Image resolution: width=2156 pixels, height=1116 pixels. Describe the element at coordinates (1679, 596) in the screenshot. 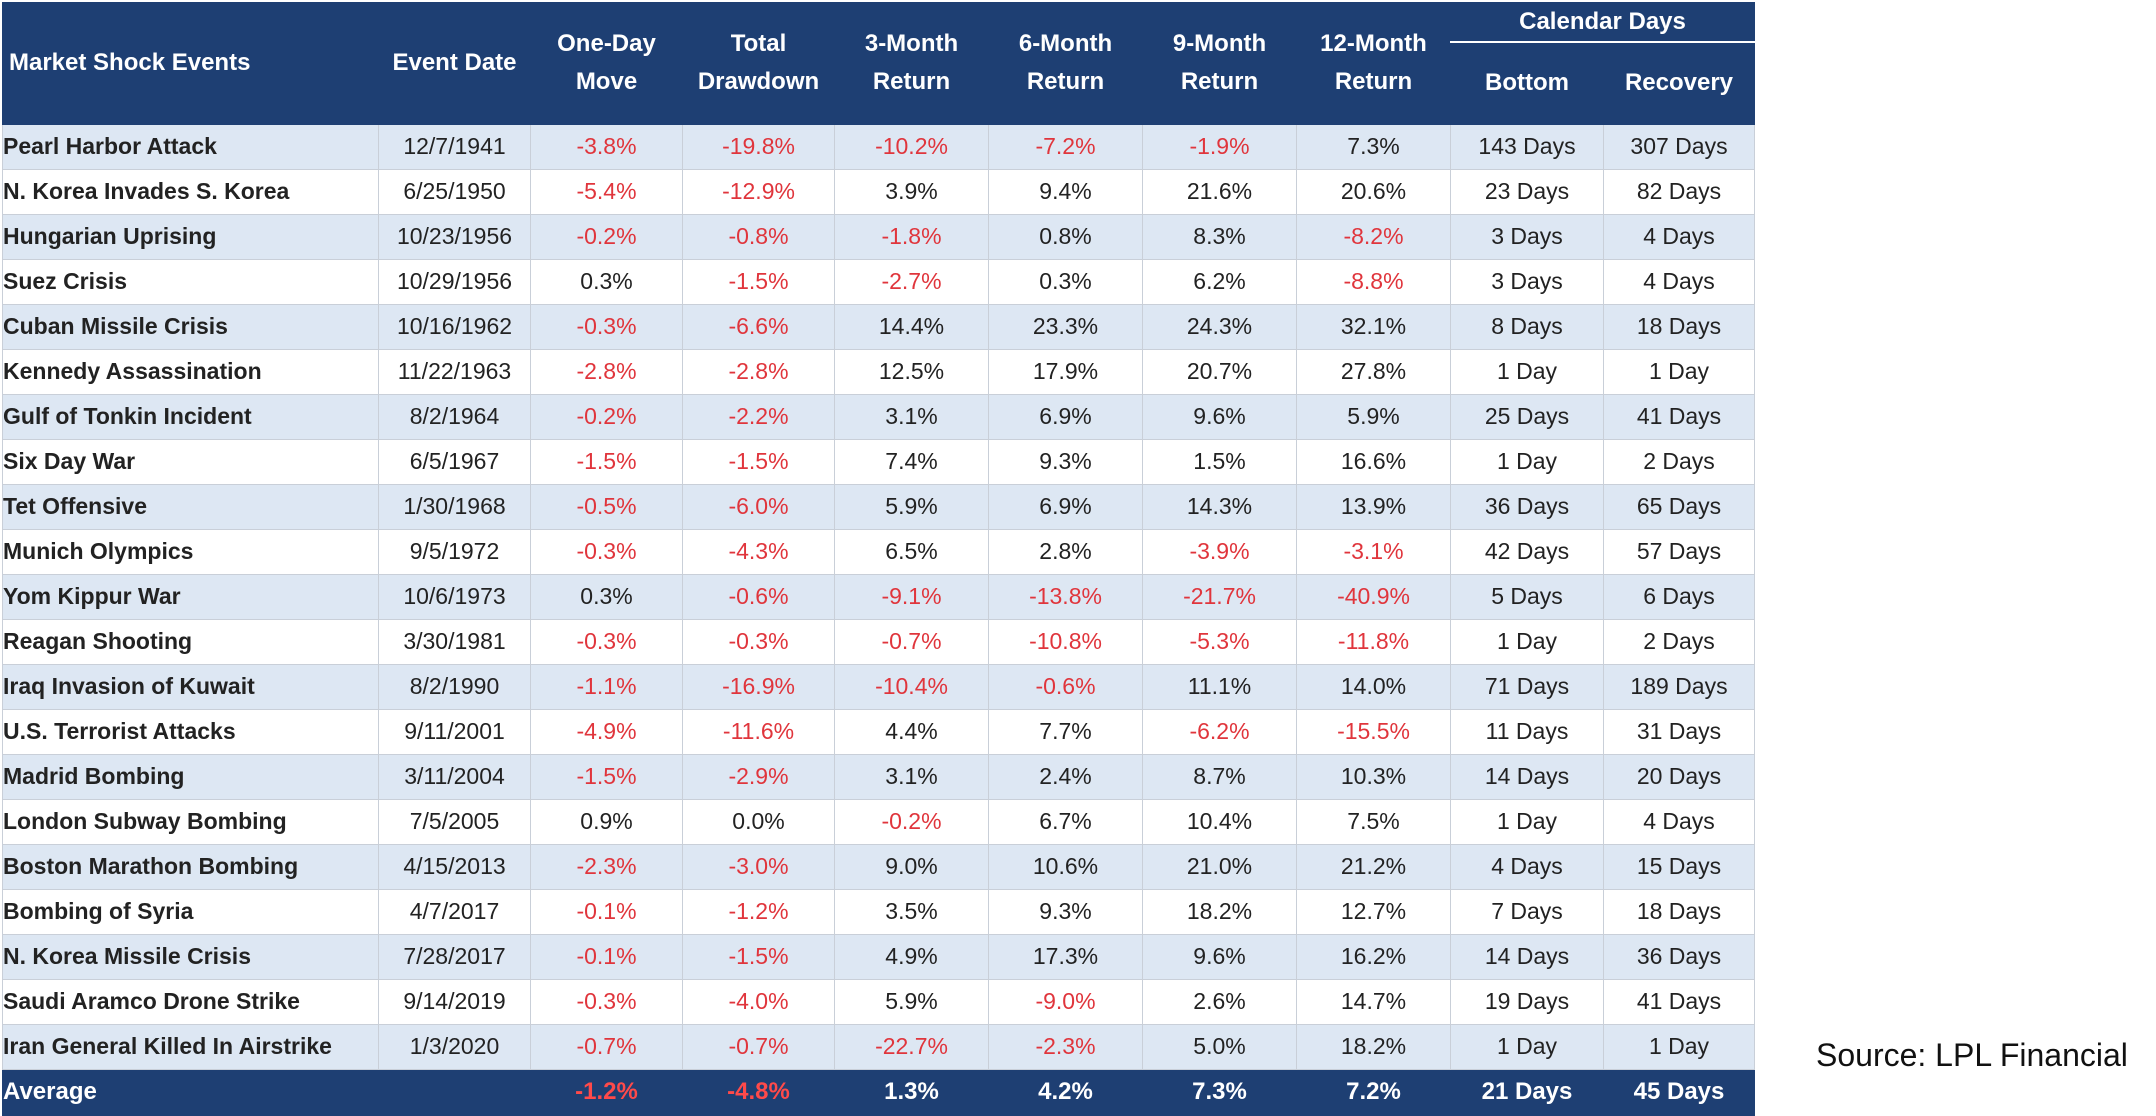

I see `value-cell: 6 Days` at that location.